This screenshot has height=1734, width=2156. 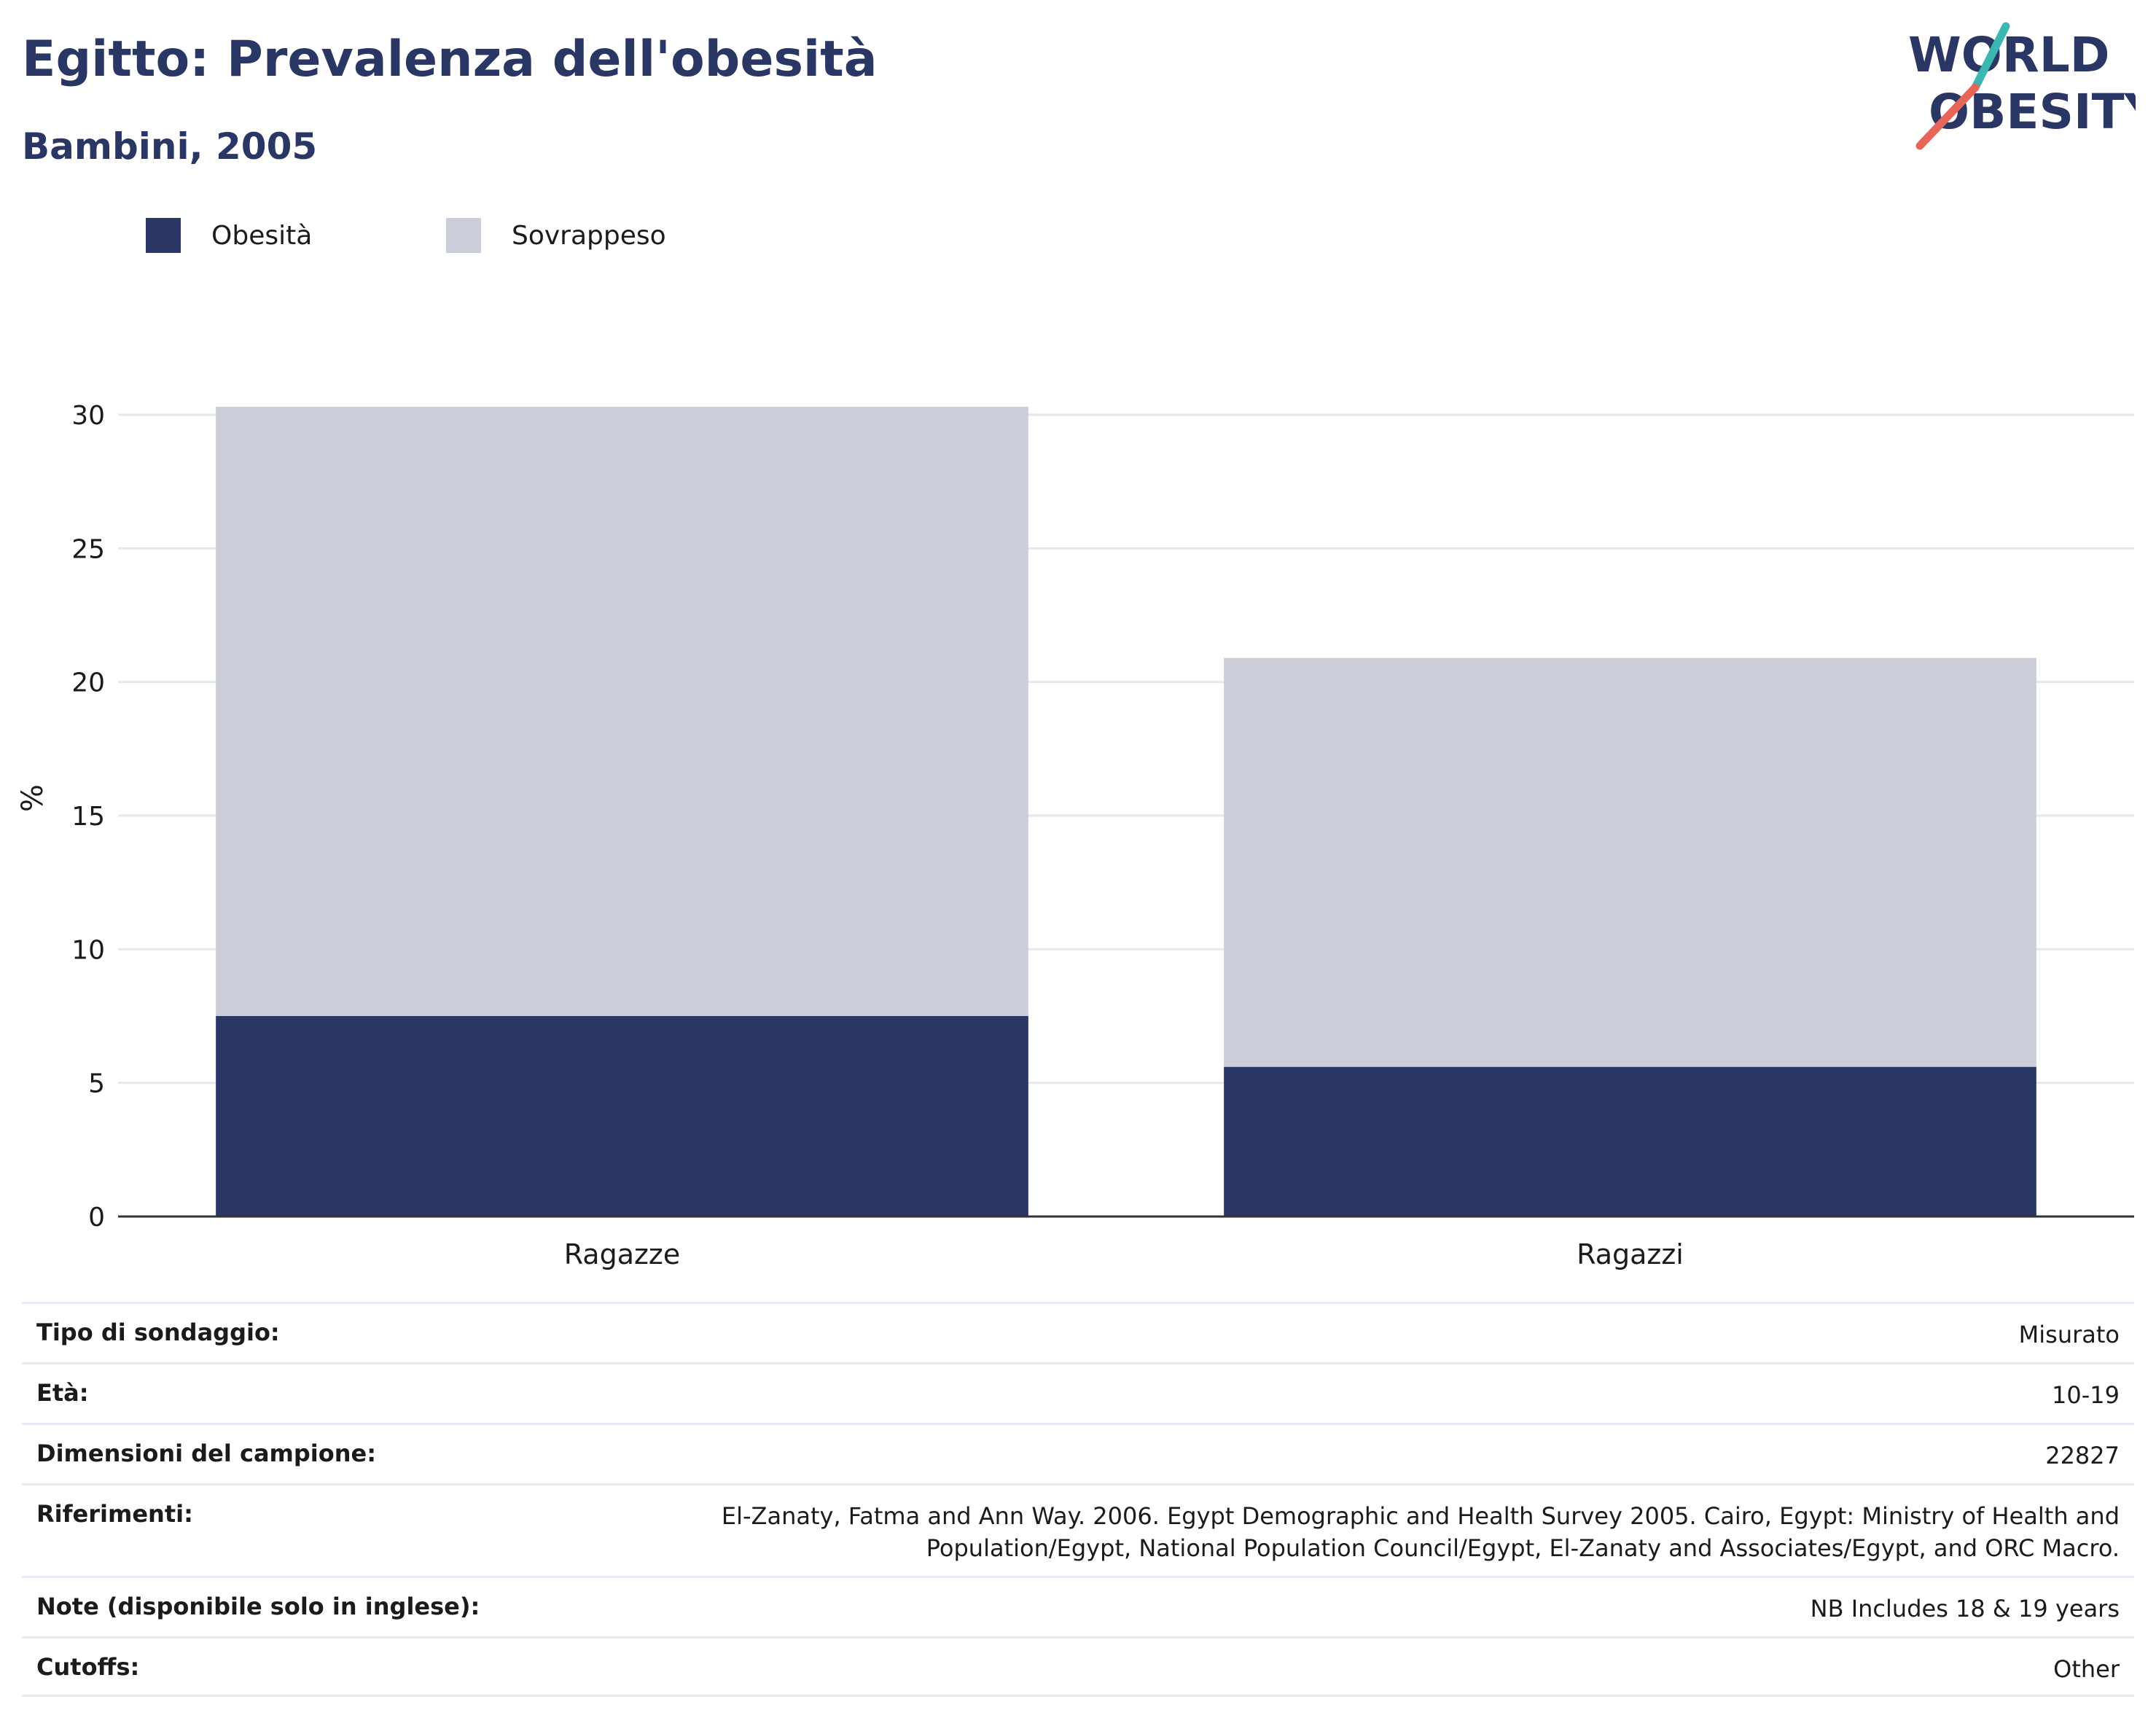 What do you see at coordinates (158, 1332) in the screenshot?
I see `metadata-key: Tipo di sondaggio:` at bounding box center [158, 1332].